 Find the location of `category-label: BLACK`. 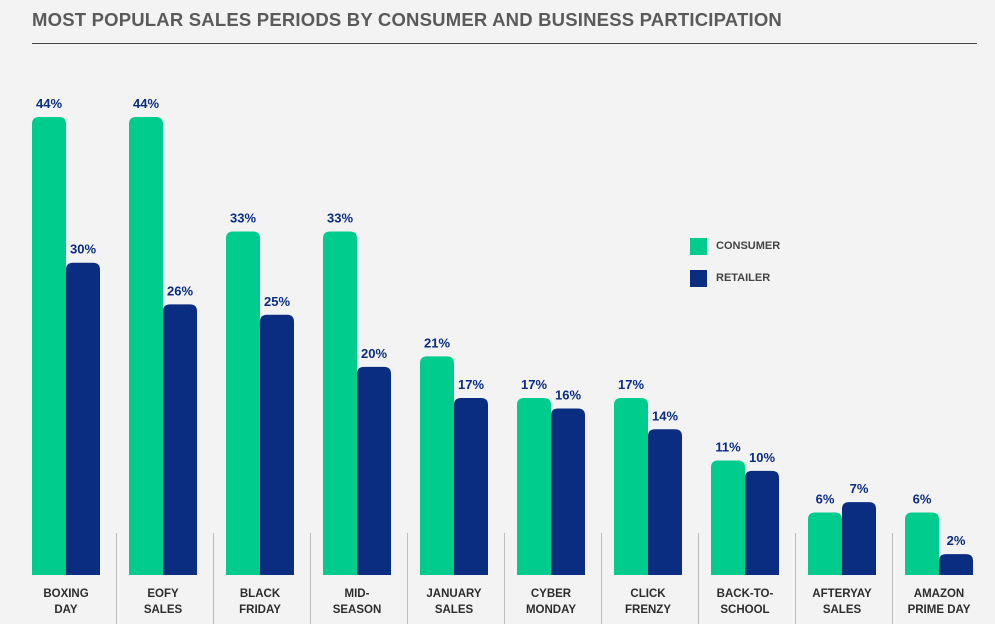

category-label: BLACK is located at coordinates (260, 594).